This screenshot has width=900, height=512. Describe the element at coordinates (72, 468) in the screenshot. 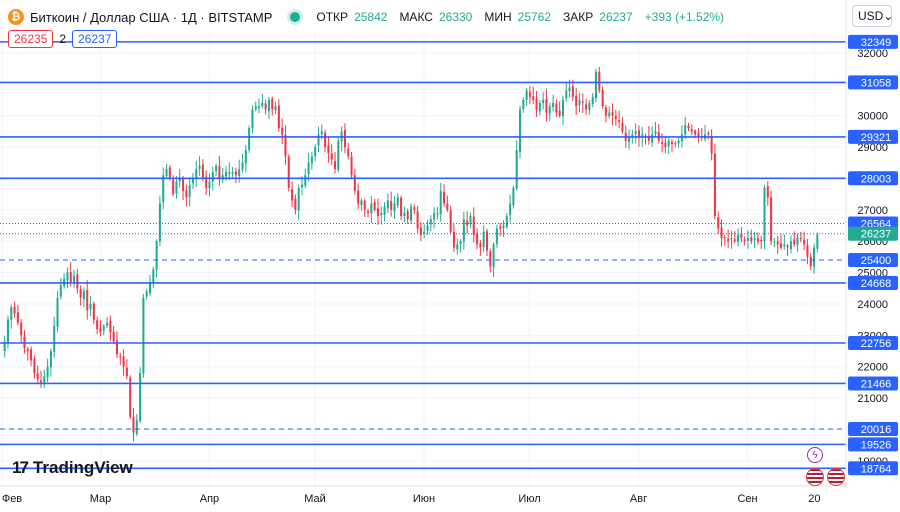

I see `tradingview-logo: 17 TradingView` at that location.